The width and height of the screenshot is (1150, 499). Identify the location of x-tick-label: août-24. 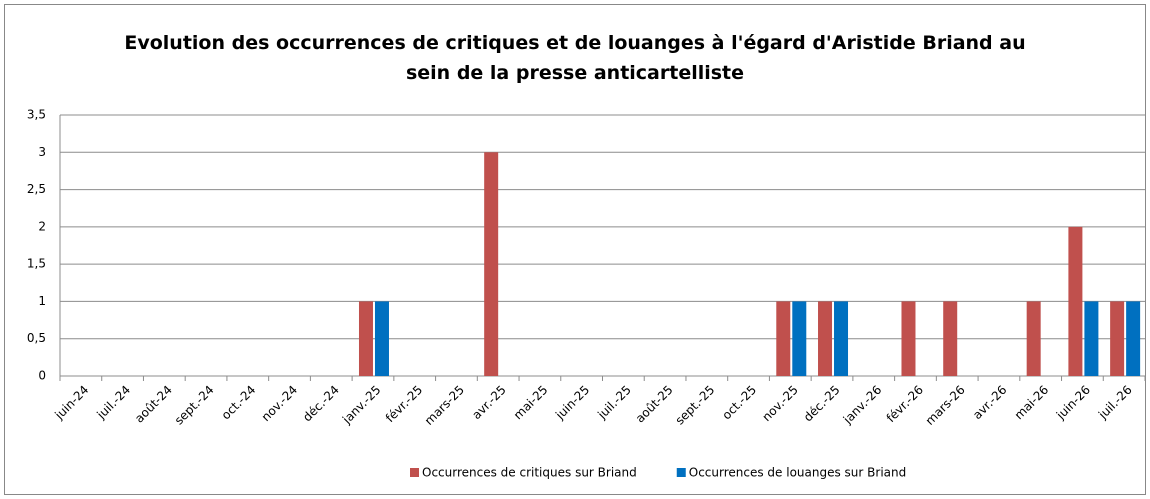
(153, 404).